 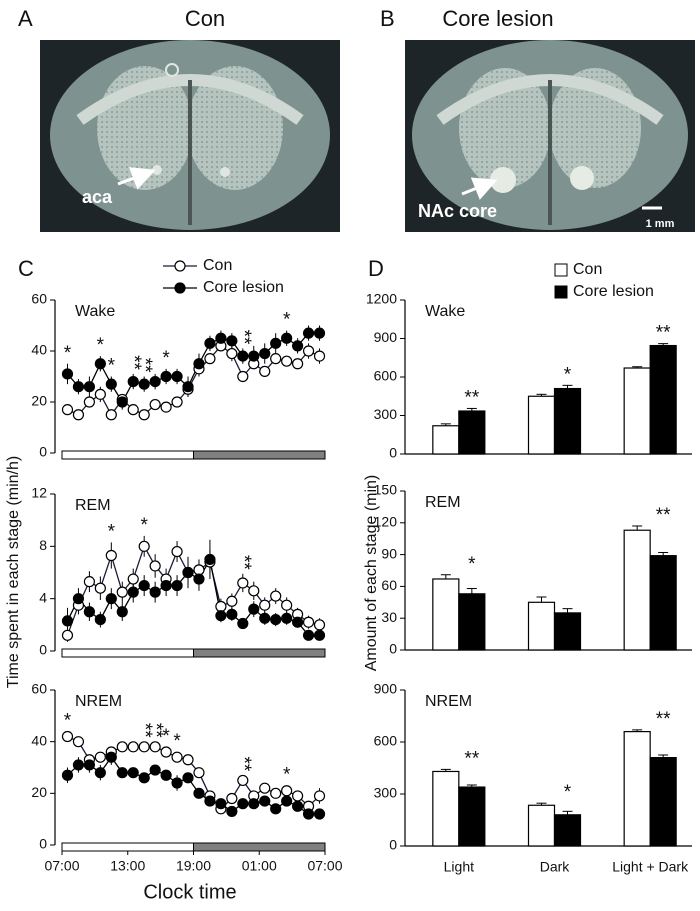 What do you see at coordinates (243, 287) in the screenshot?
I see `legend-label: Core lesion` at bounding box center [243, 287].